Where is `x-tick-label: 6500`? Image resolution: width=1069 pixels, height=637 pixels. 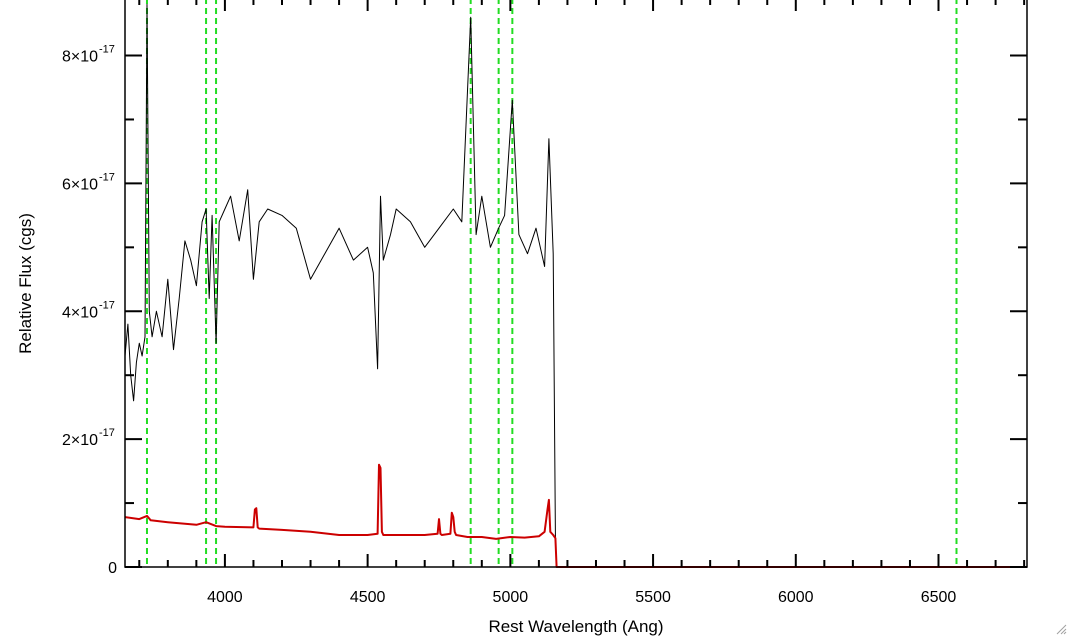
x-tick-label: 6500 is located at coordinates (939, 597).